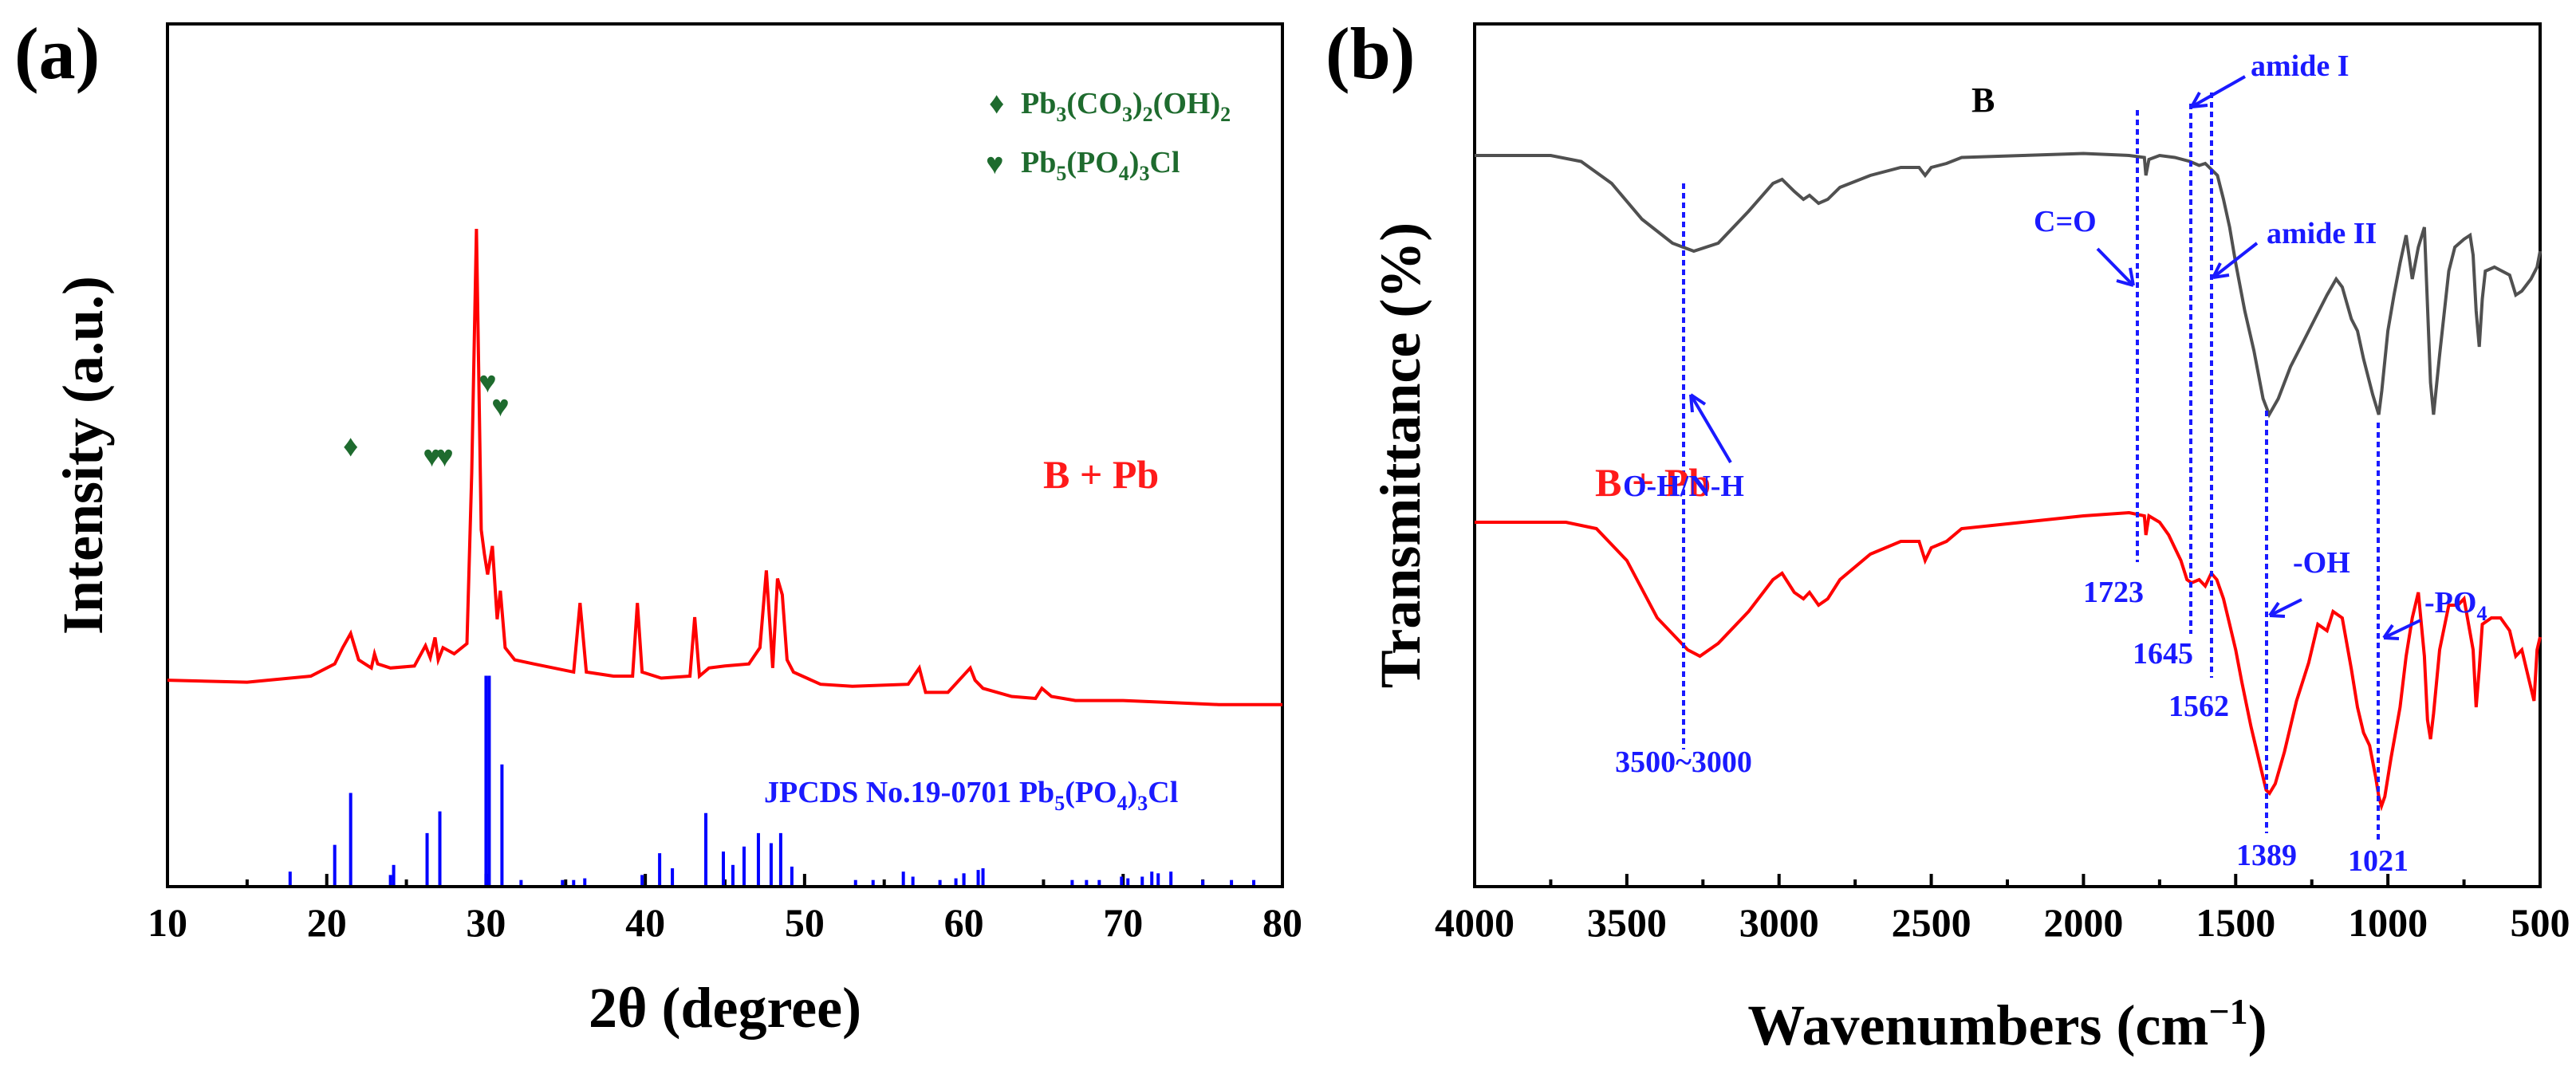 The image size is (2576, 1070). Describe the element at coordinates (1400, 455) in the screenshot. I see `panel-b-y-axis-title: Transmittance (%)` at that location.